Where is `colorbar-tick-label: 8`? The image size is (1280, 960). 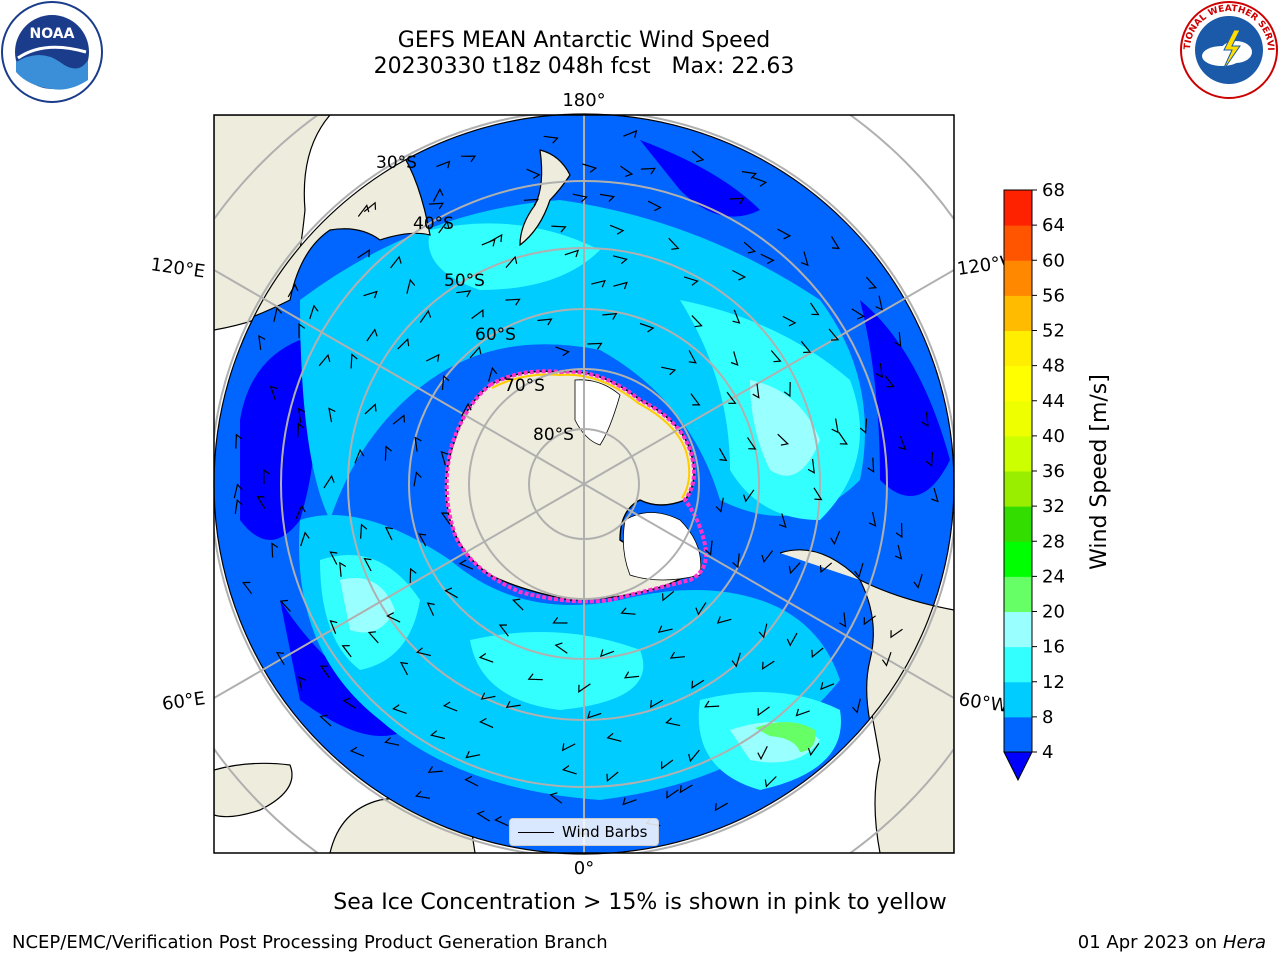
colorbar-tick-label: 8 is located at coordinates (1047, 717).